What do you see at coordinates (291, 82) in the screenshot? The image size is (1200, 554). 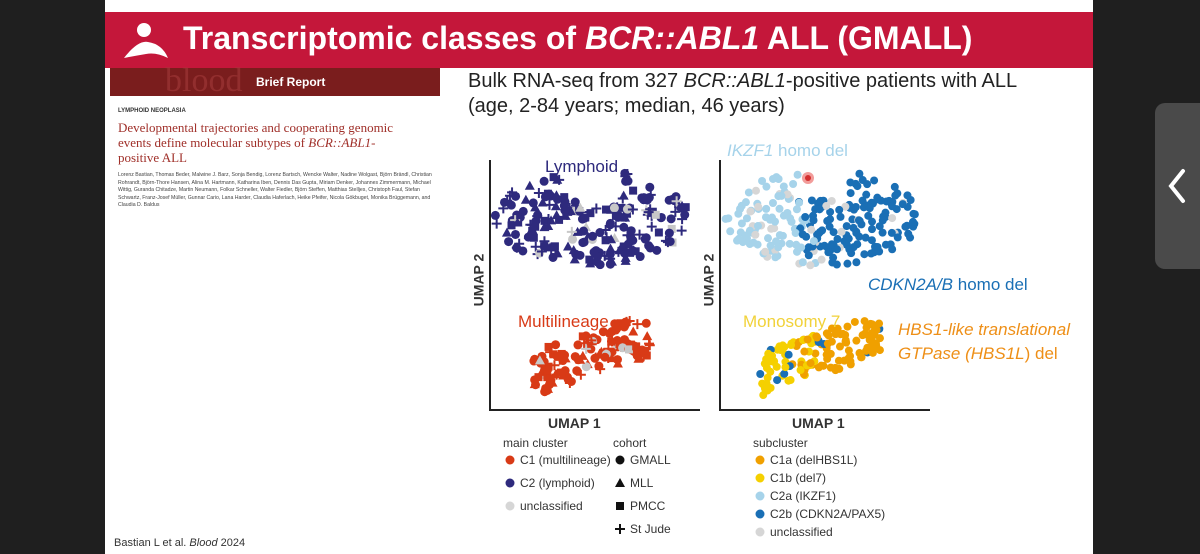 I see `paper-section: Brief Report` at bounding box center [291, 82].